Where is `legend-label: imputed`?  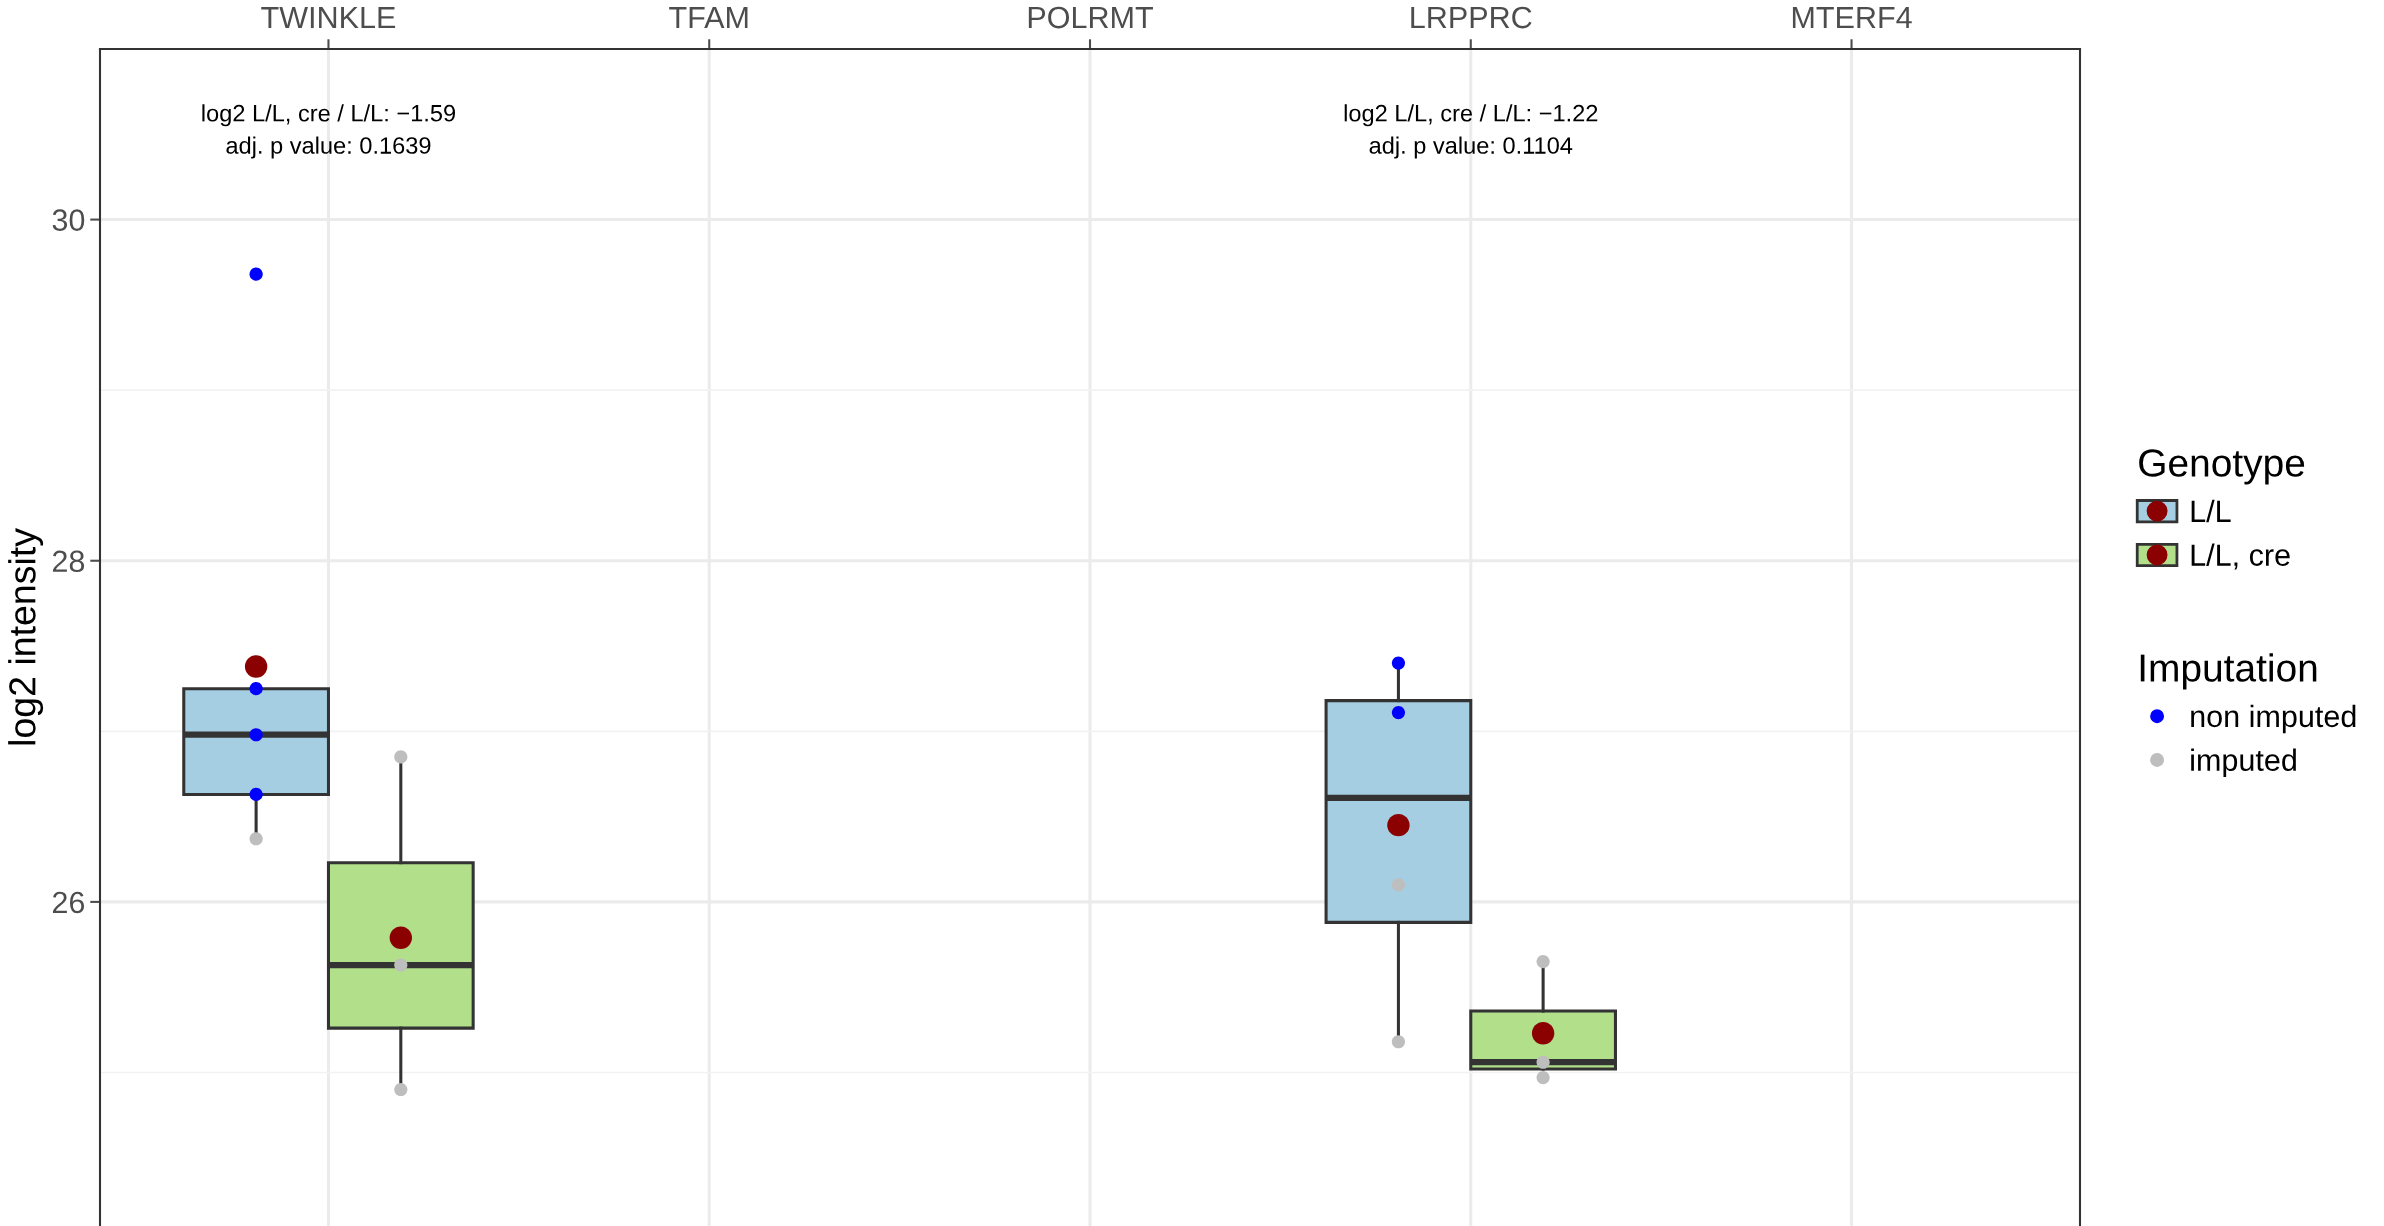 legend-label: imputed is located at coordinates (2243, 762).